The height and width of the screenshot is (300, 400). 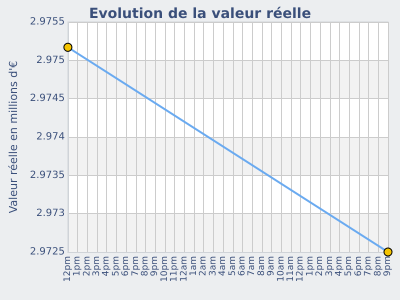 I want to click on y-tick-label: 2.9755, so click(x=47, y=22).